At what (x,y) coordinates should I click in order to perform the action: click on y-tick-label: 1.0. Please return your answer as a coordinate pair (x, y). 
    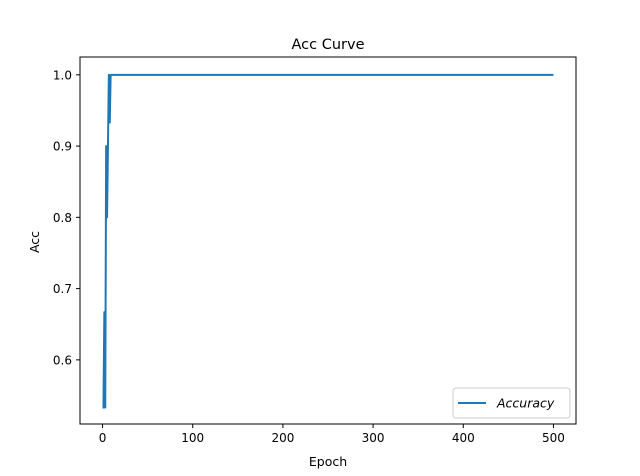
    Looking at the image, I should click on (62, 75).